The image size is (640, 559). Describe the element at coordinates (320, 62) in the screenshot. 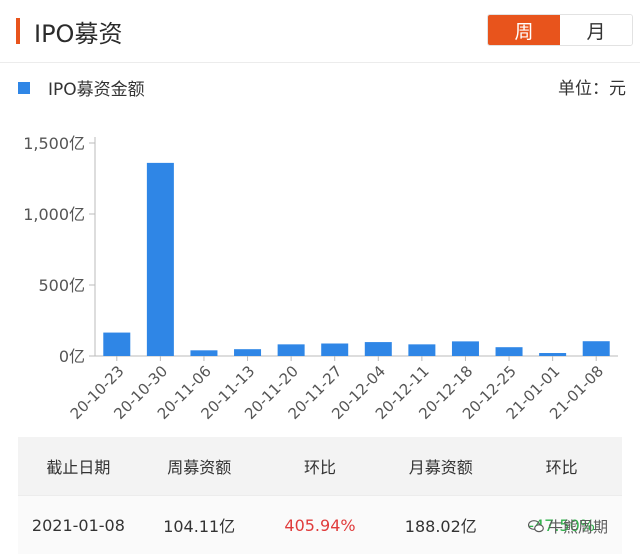

I see `header-divider` at that location.